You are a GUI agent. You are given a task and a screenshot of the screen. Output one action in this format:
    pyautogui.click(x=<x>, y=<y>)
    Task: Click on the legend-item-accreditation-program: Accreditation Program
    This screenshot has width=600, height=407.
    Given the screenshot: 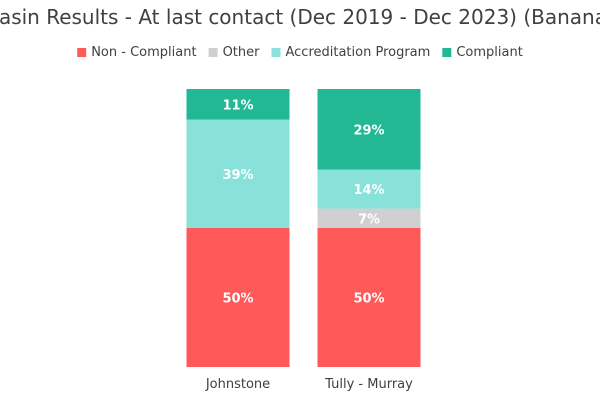 What is the action you would take?
    pyautogui.click(x=350, y=52)
    